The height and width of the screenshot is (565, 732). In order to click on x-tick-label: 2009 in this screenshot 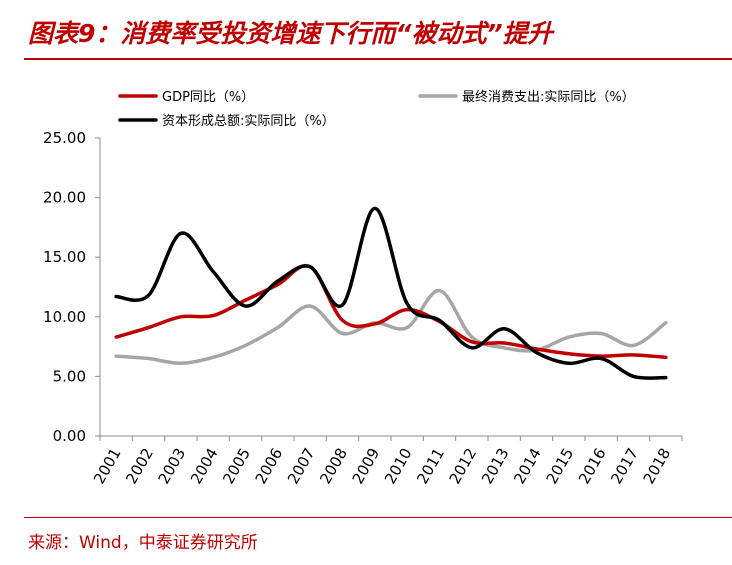, I will do `click(366, 466)`.